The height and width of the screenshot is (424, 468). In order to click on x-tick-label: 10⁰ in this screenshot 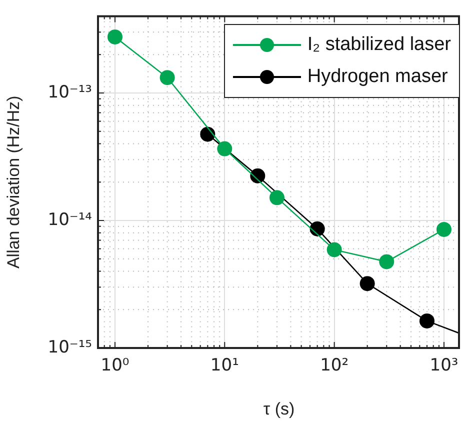, I will do `click(115, 366)`.